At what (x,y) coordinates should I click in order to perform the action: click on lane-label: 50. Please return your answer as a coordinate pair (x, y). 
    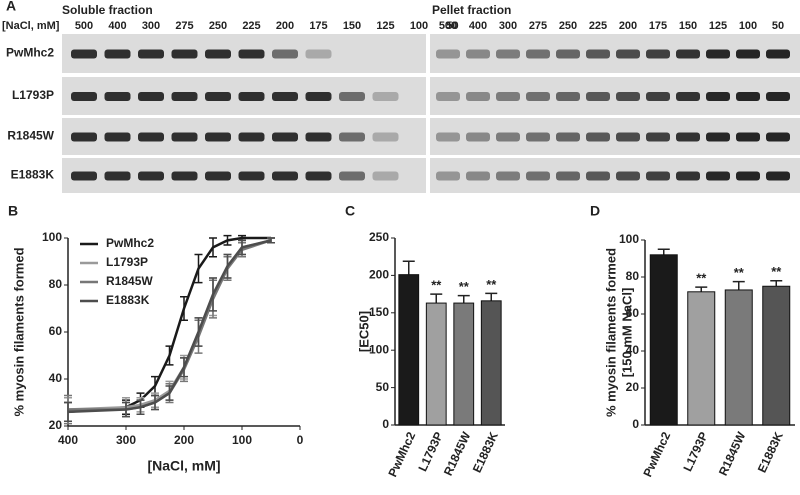
    Looking at the image, I should click on (778, 26).